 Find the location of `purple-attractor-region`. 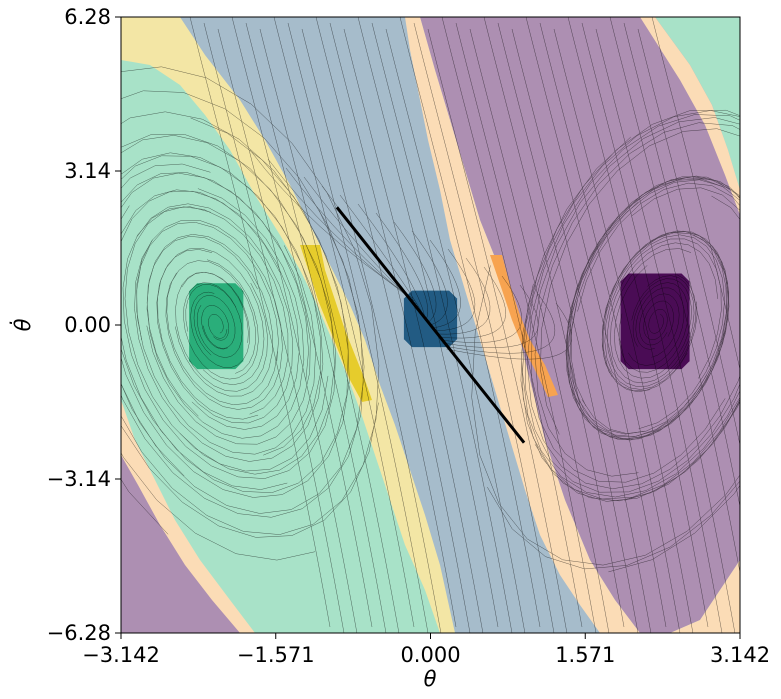

purple-attractor-region is located at coordinates (655, 321).